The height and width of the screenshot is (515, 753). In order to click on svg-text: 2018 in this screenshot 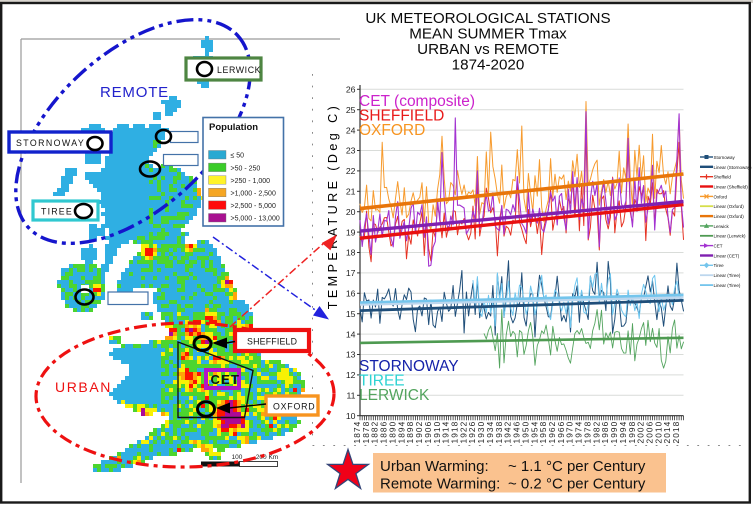, I will do `click(676, 432)`.